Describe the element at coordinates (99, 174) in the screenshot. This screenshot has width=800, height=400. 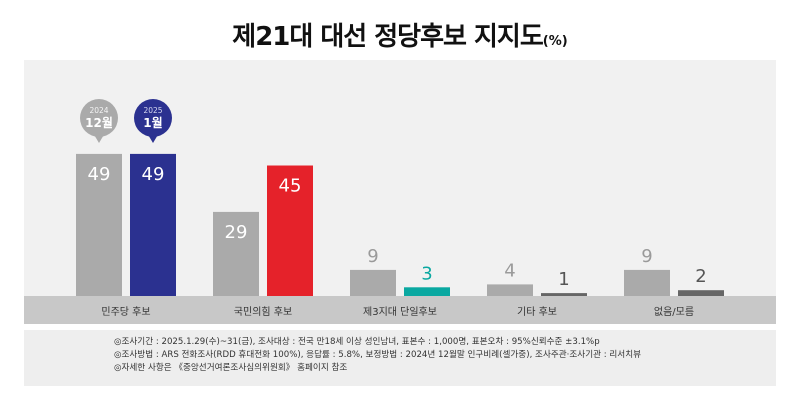
I see `value-label-prev: 49` at that location.